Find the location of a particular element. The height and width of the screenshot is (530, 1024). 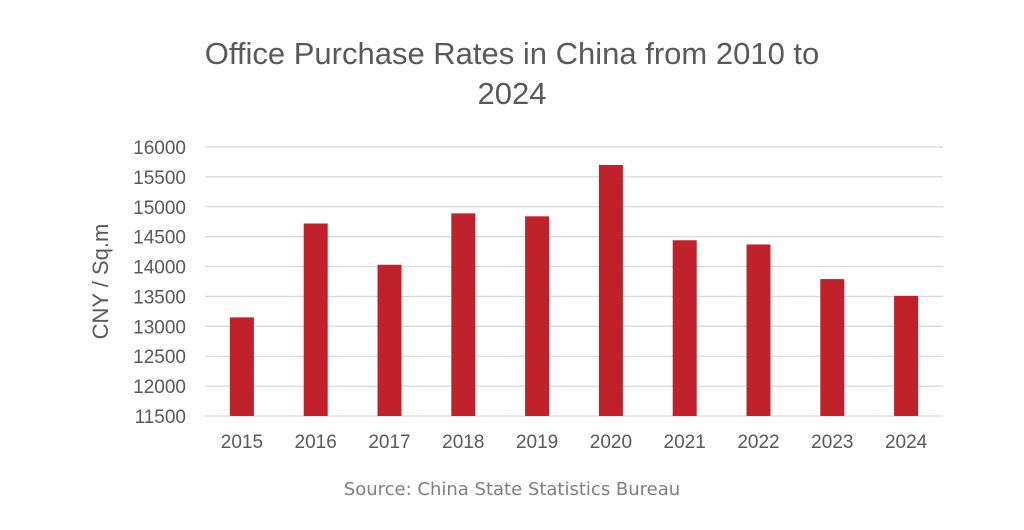

x-tick-label: 2020 is located at coordinates (611, 442).